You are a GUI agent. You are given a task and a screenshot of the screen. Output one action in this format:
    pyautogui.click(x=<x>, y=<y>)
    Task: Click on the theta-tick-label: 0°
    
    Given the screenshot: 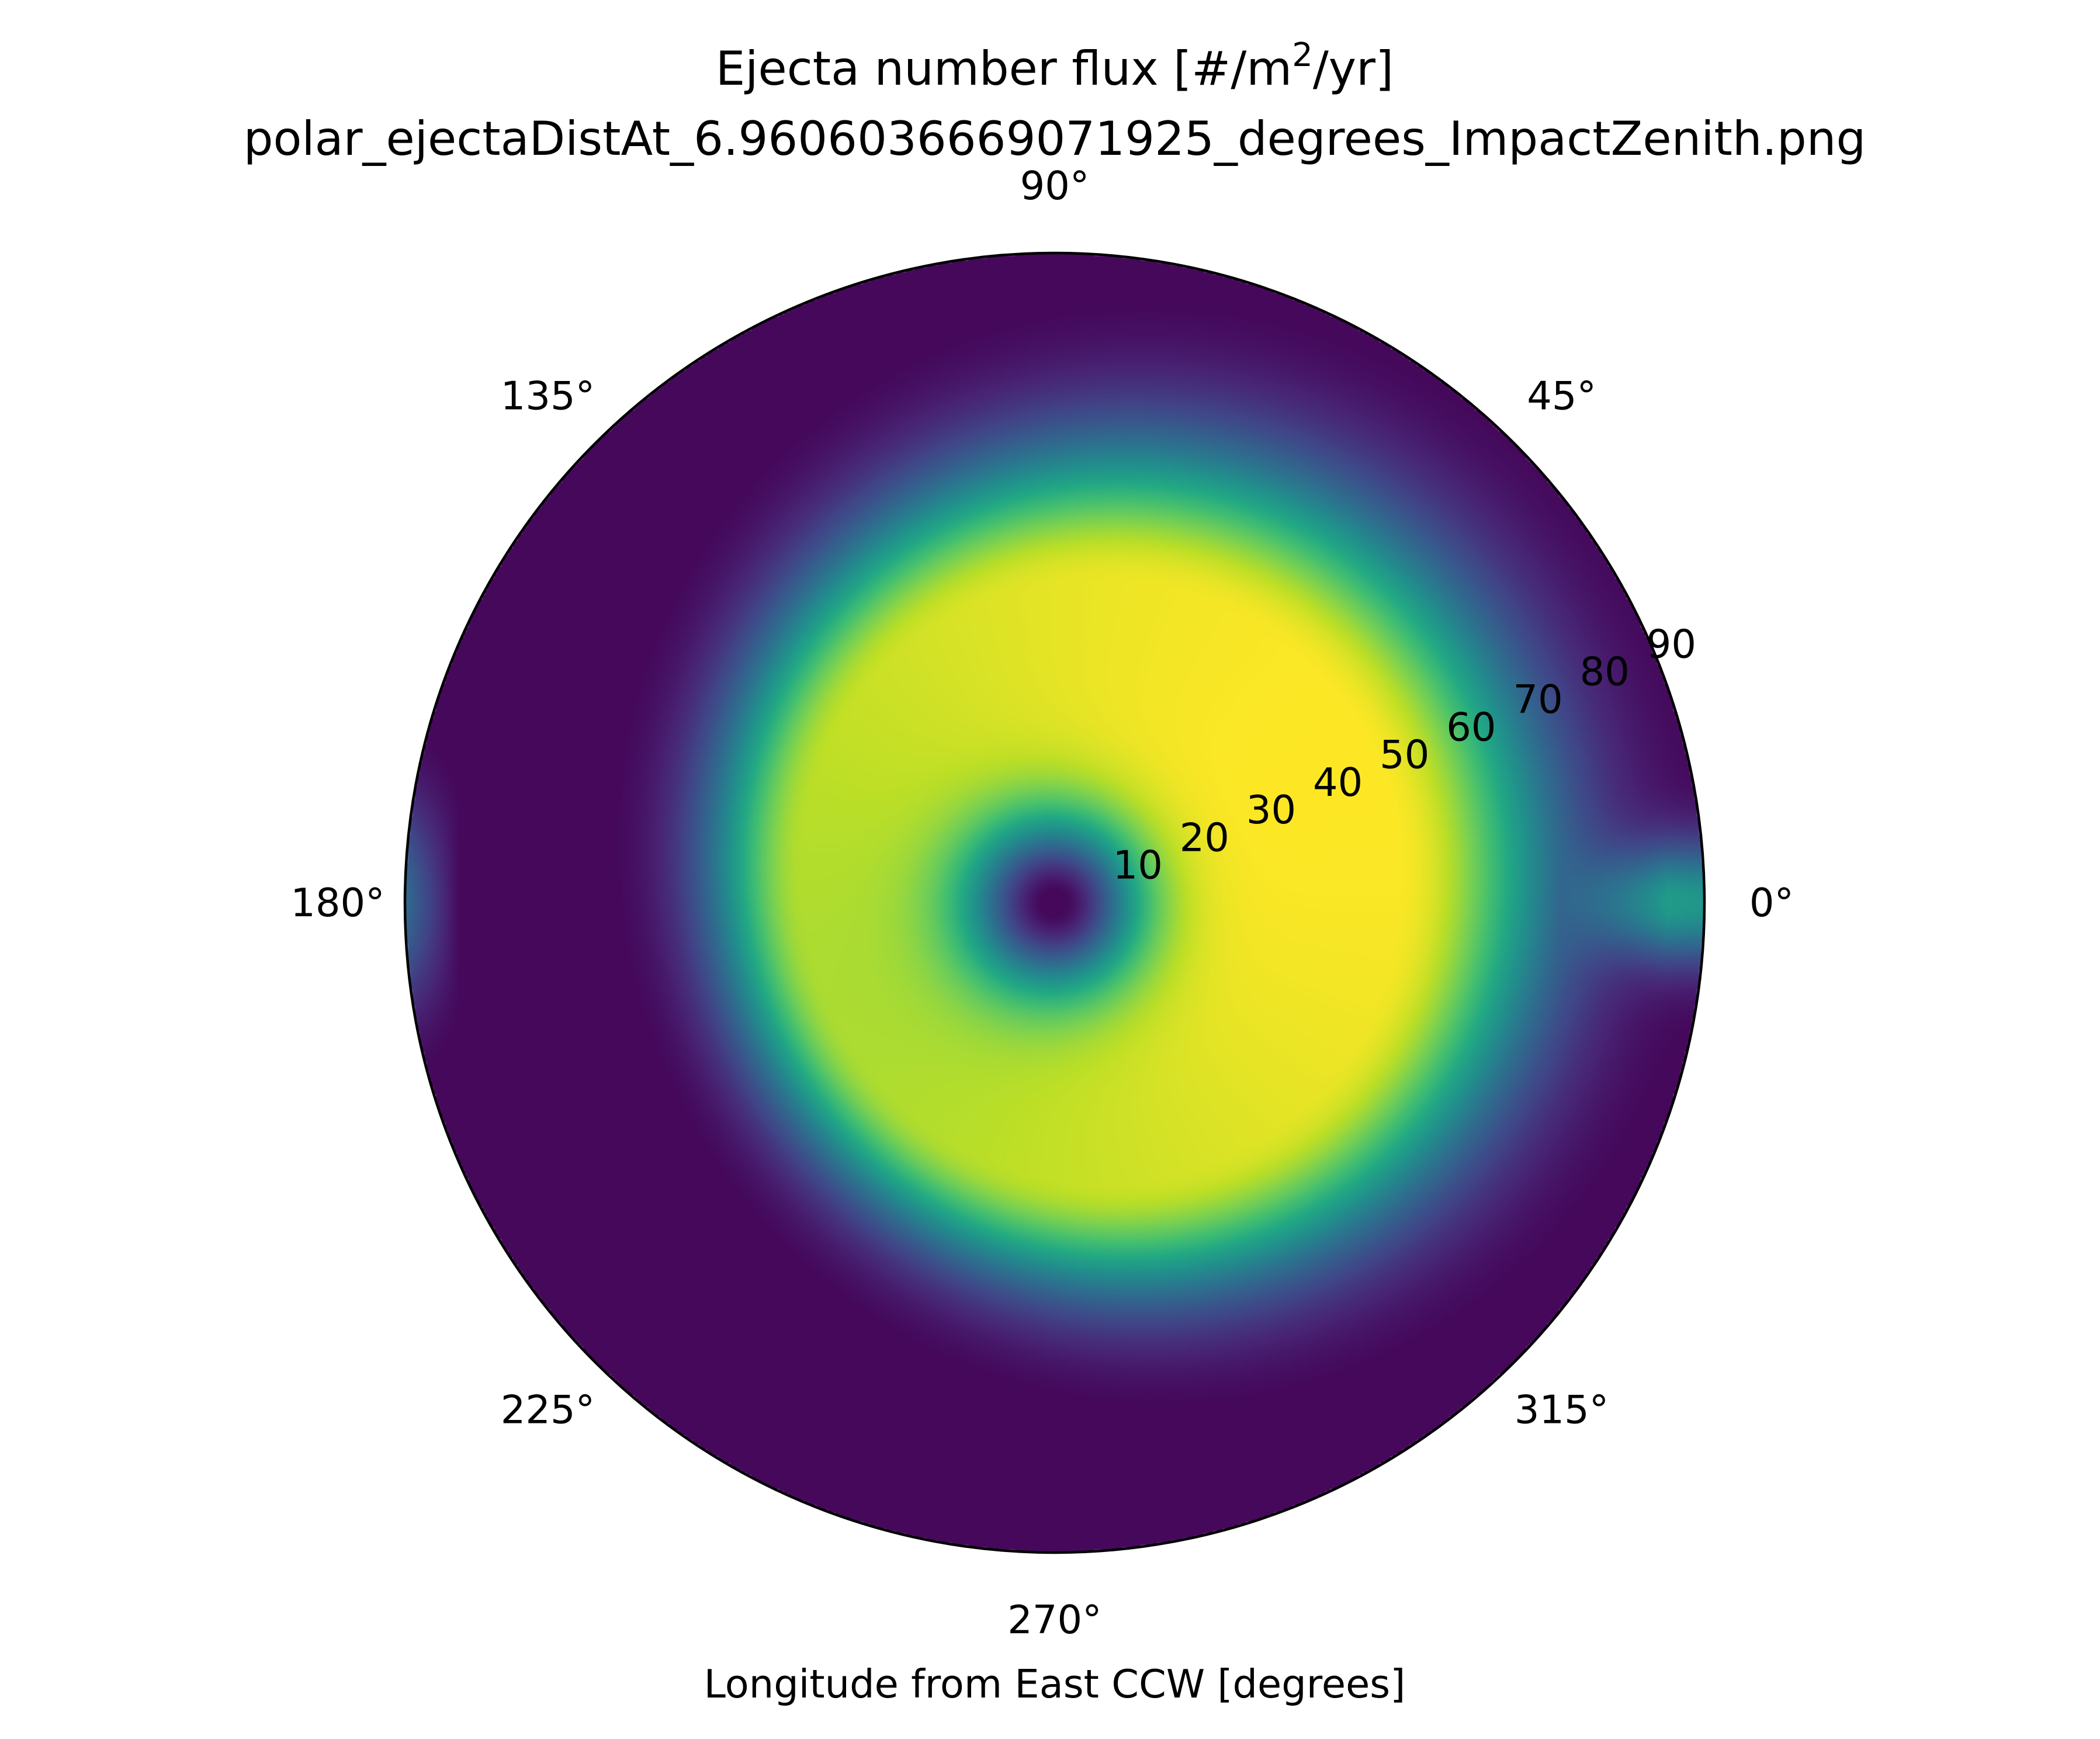 What is the action you would take?
    pyautogui.click(x=1771, y=903)
    